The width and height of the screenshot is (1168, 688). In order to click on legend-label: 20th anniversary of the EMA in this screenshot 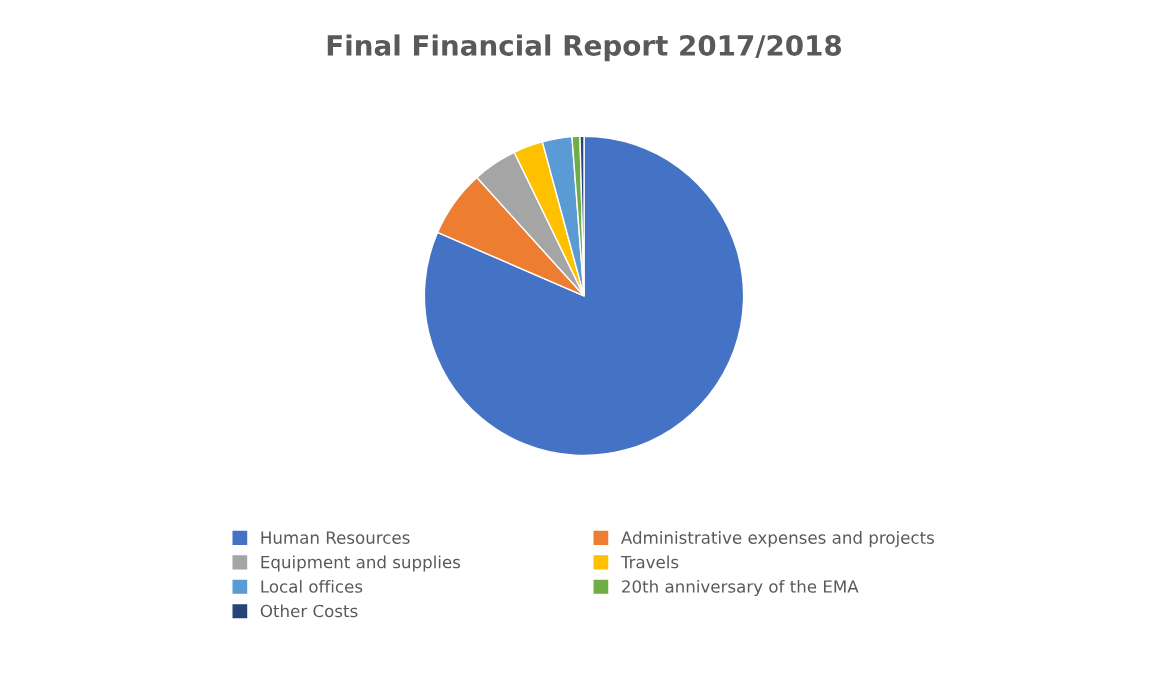, I will do `click(740, 588)`.